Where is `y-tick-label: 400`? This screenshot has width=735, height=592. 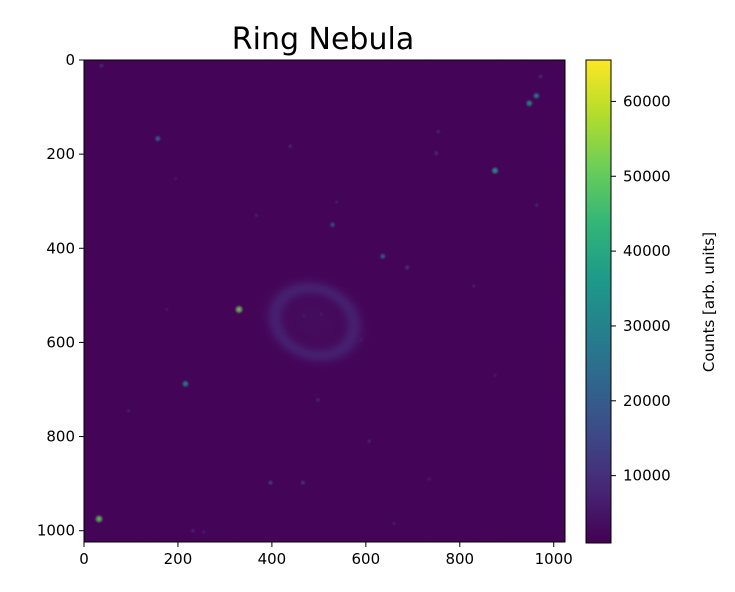 y-tick-label: 400 is located at coordinates (60, 248).